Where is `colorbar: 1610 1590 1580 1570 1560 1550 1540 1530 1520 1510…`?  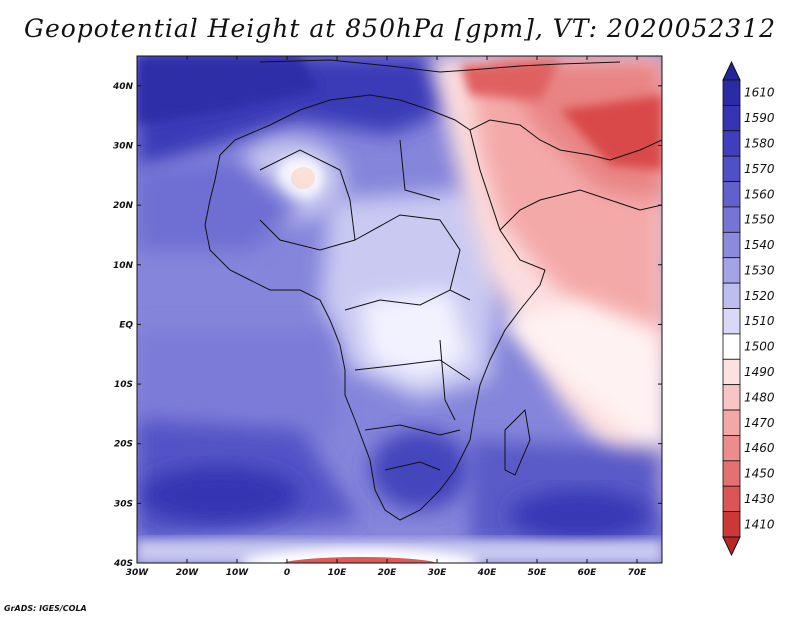 colorbar: 1610 1590 1580 1570 1560 1550 1540 1530 1520 1510… is located at coordinates (748, 308).